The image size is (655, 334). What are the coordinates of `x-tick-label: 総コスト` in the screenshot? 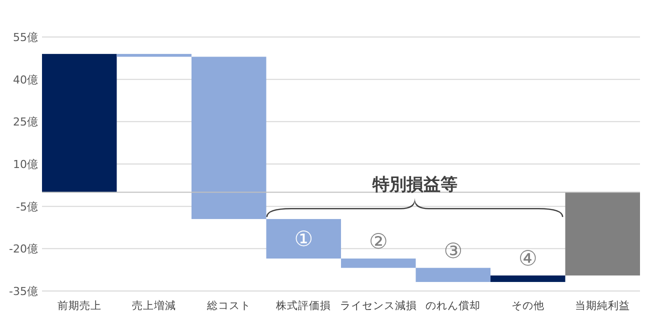 It's located at (228, 306).